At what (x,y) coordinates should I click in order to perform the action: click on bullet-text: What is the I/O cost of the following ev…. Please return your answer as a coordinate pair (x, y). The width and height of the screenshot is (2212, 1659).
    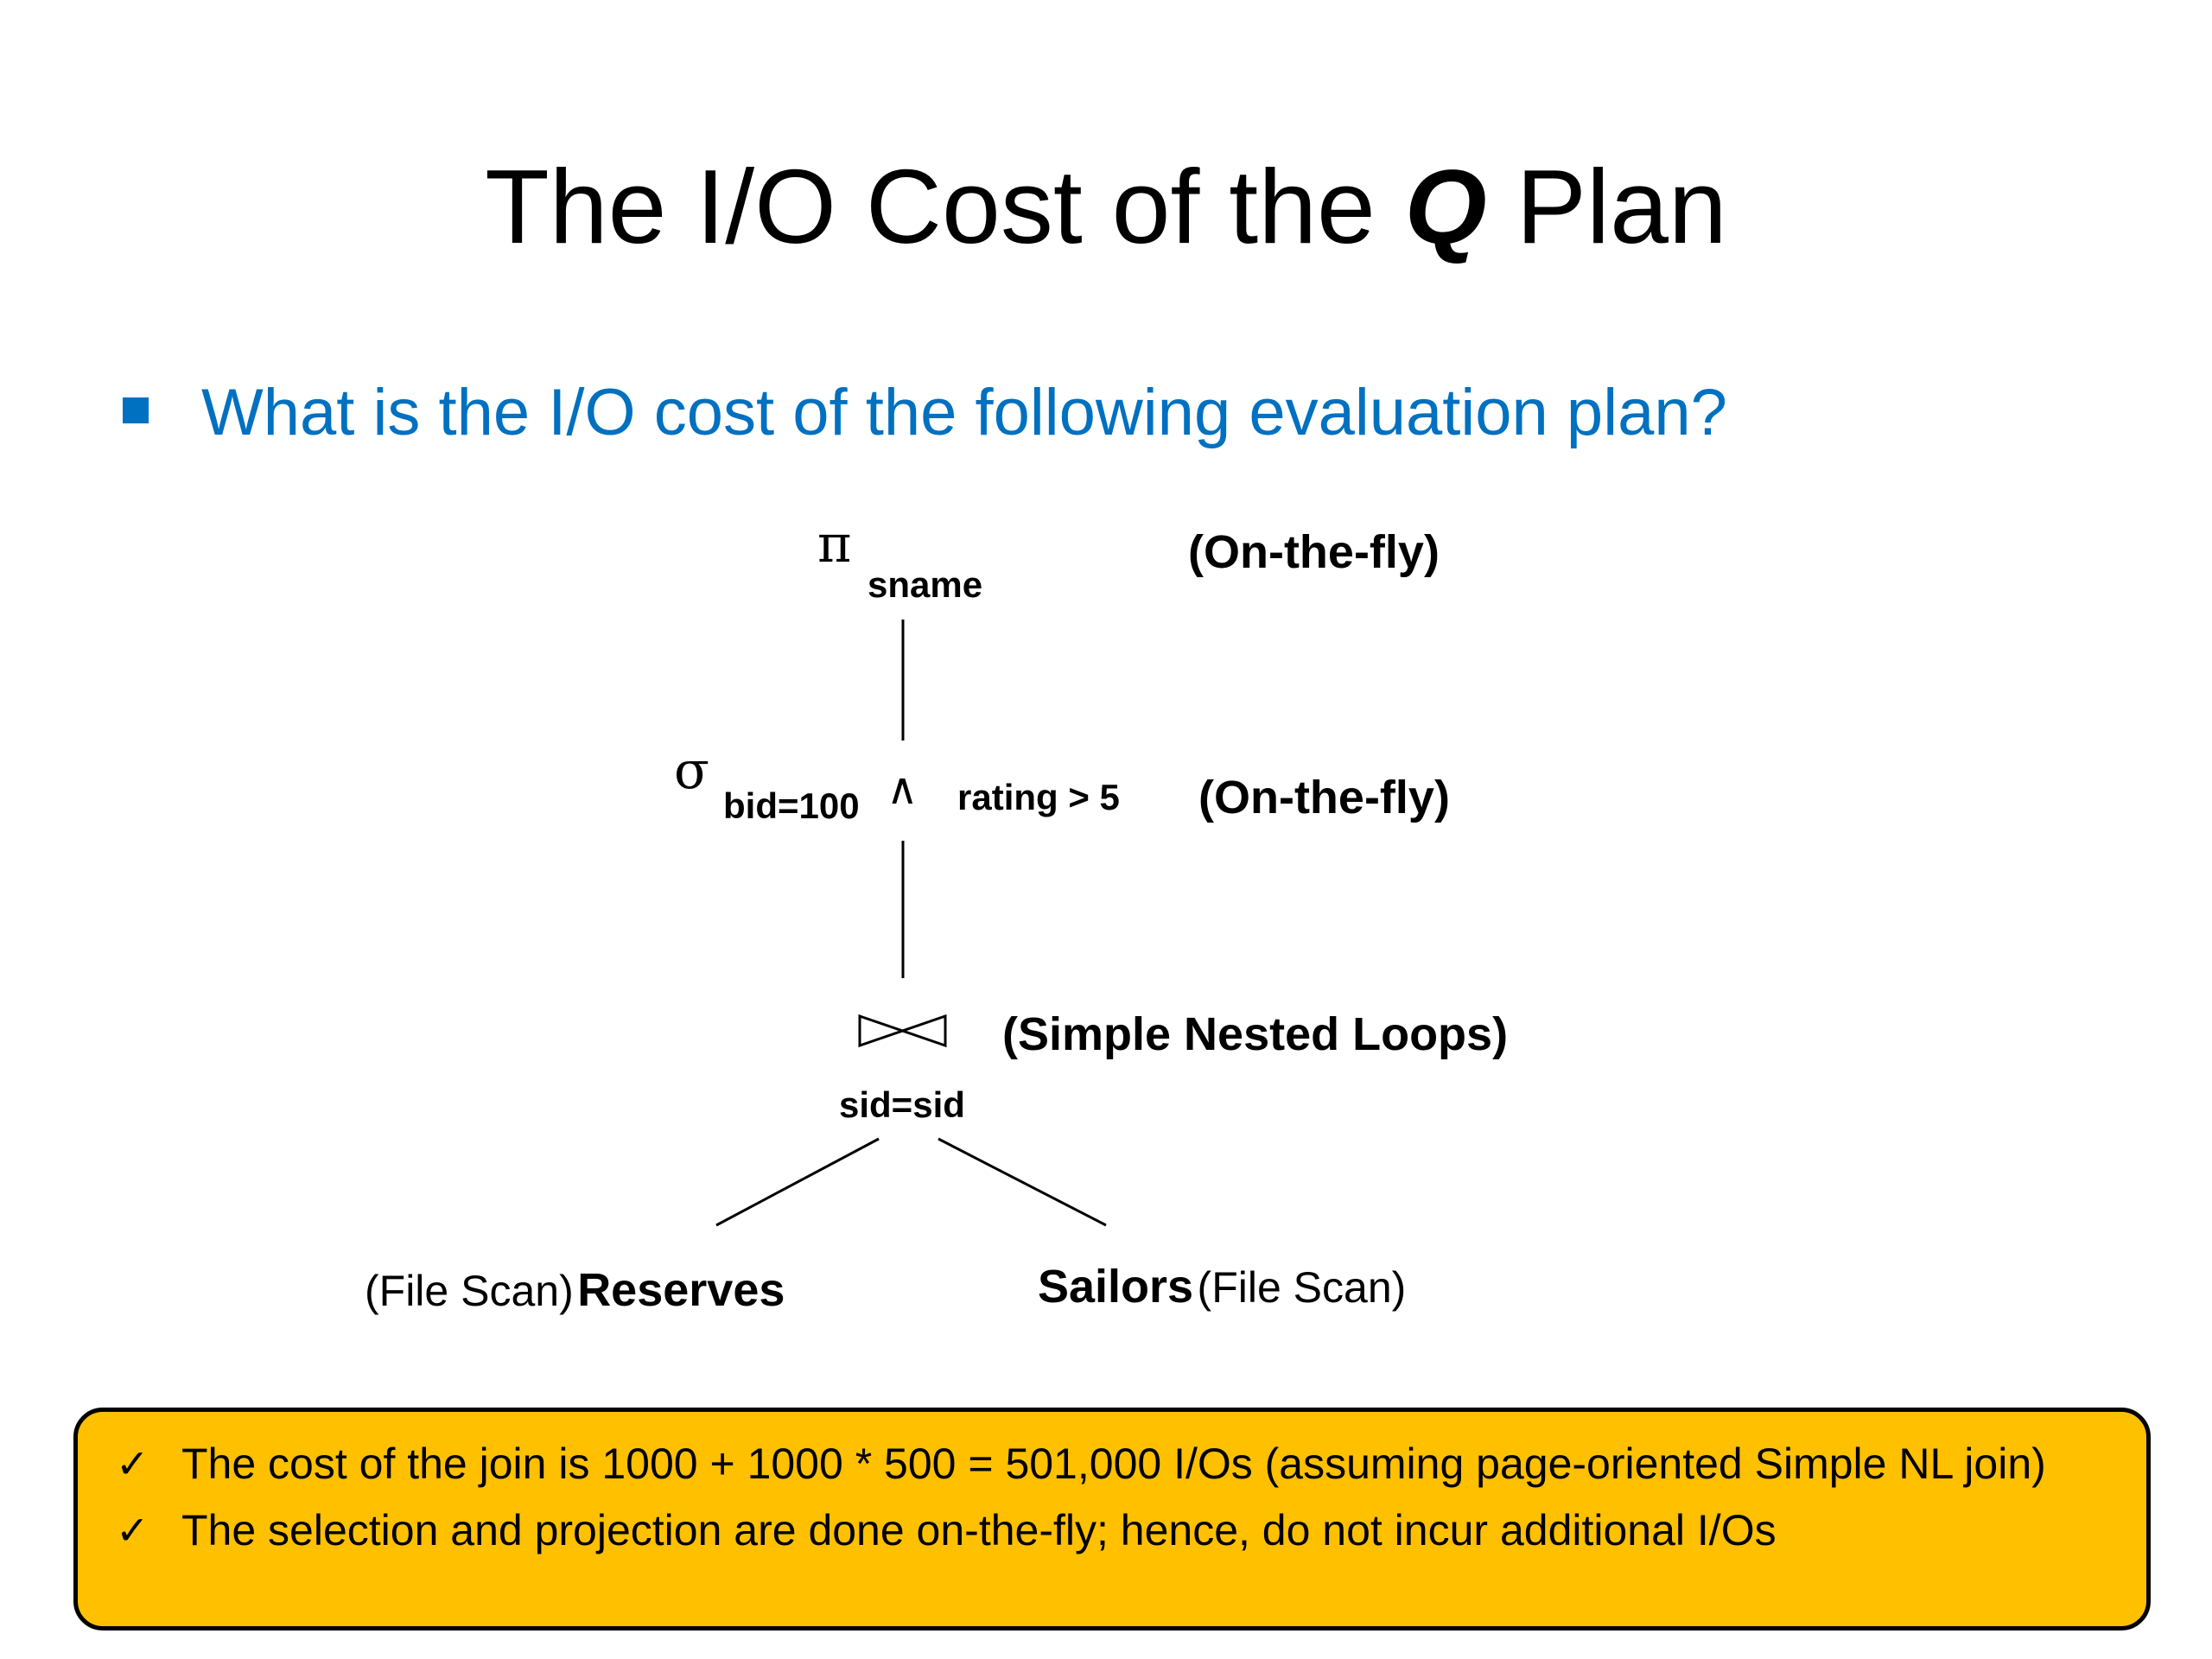
    Looking at the image, I should click on (964, 412).